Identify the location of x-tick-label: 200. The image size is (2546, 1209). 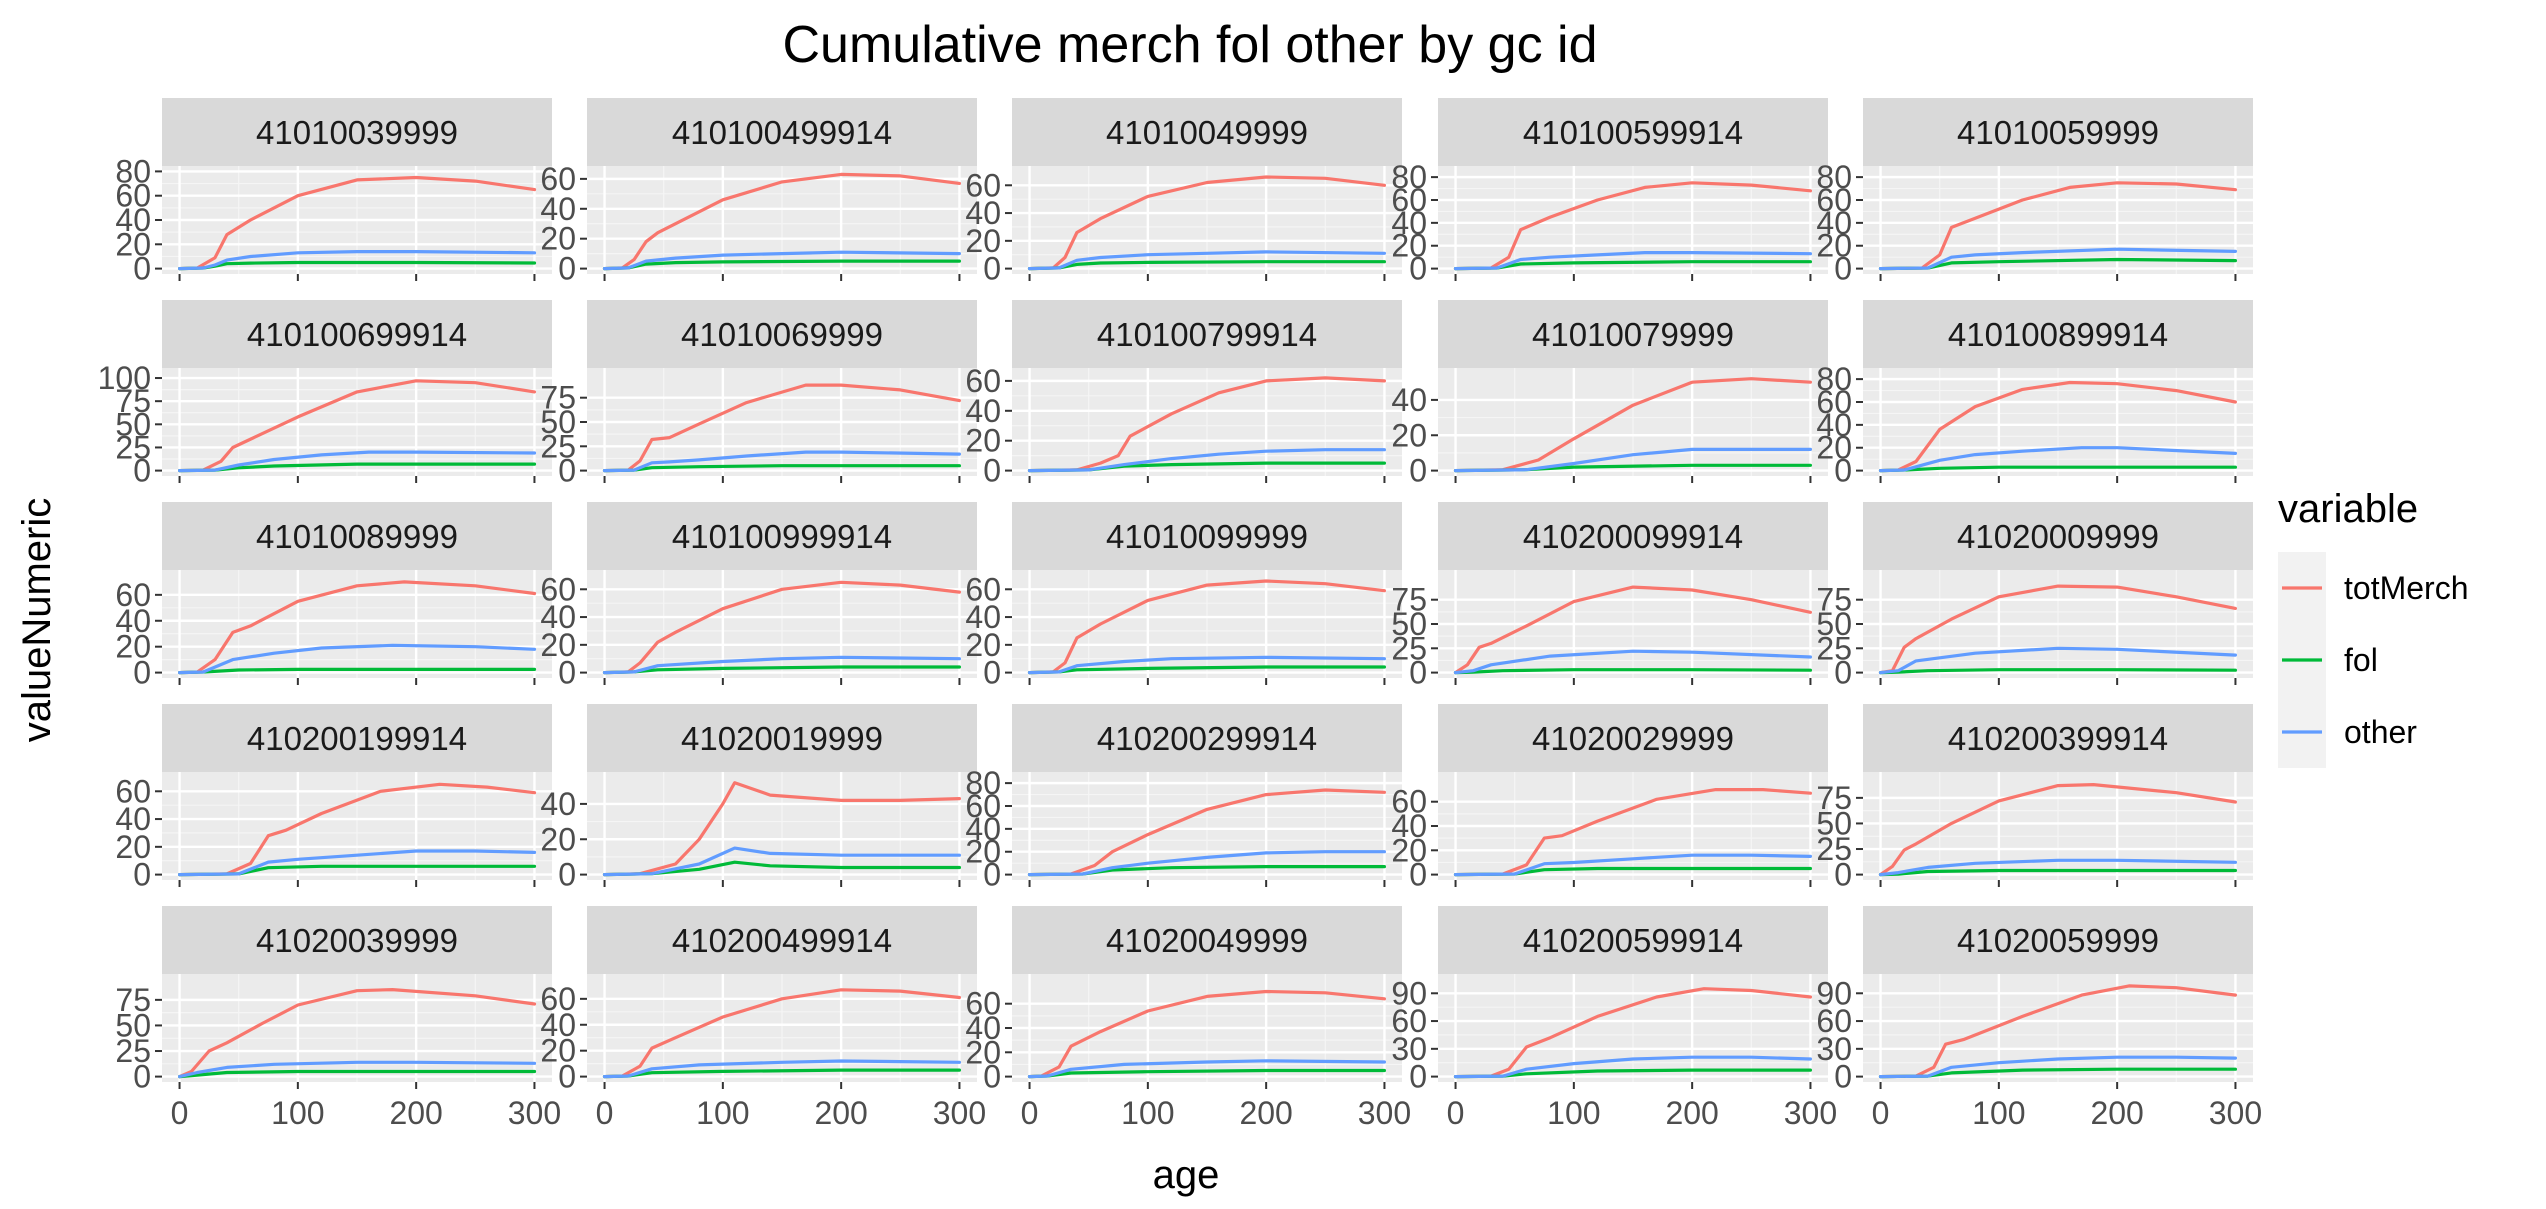
(1691, 1113).